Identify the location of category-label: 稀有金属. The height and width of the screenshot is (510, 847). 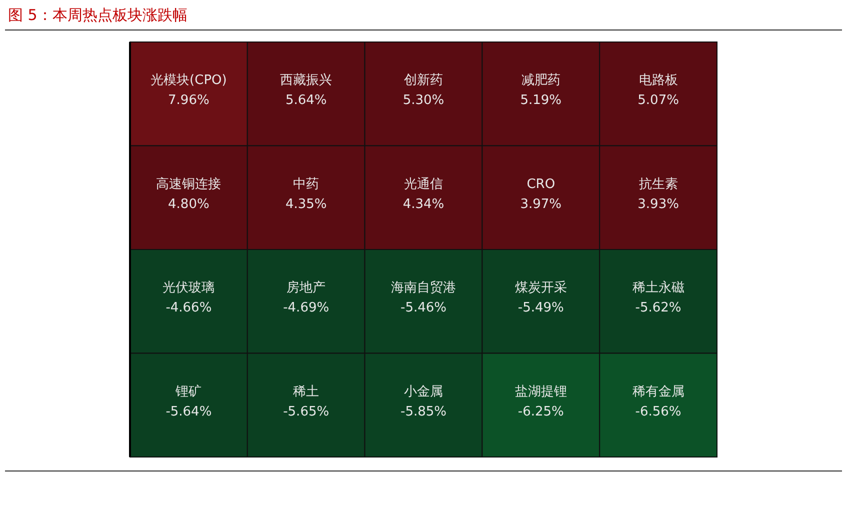
(658, 392).